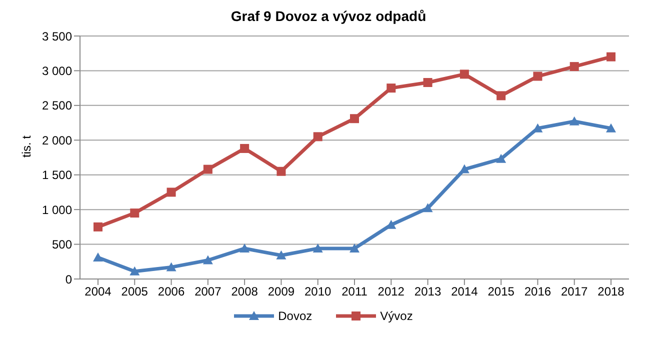 This screenshot has height=339, width=657. What do you see at coordinates (57, 140) in the screenshot?
I see `y-tick-label: 2 000` at bounding box center [57, 140].